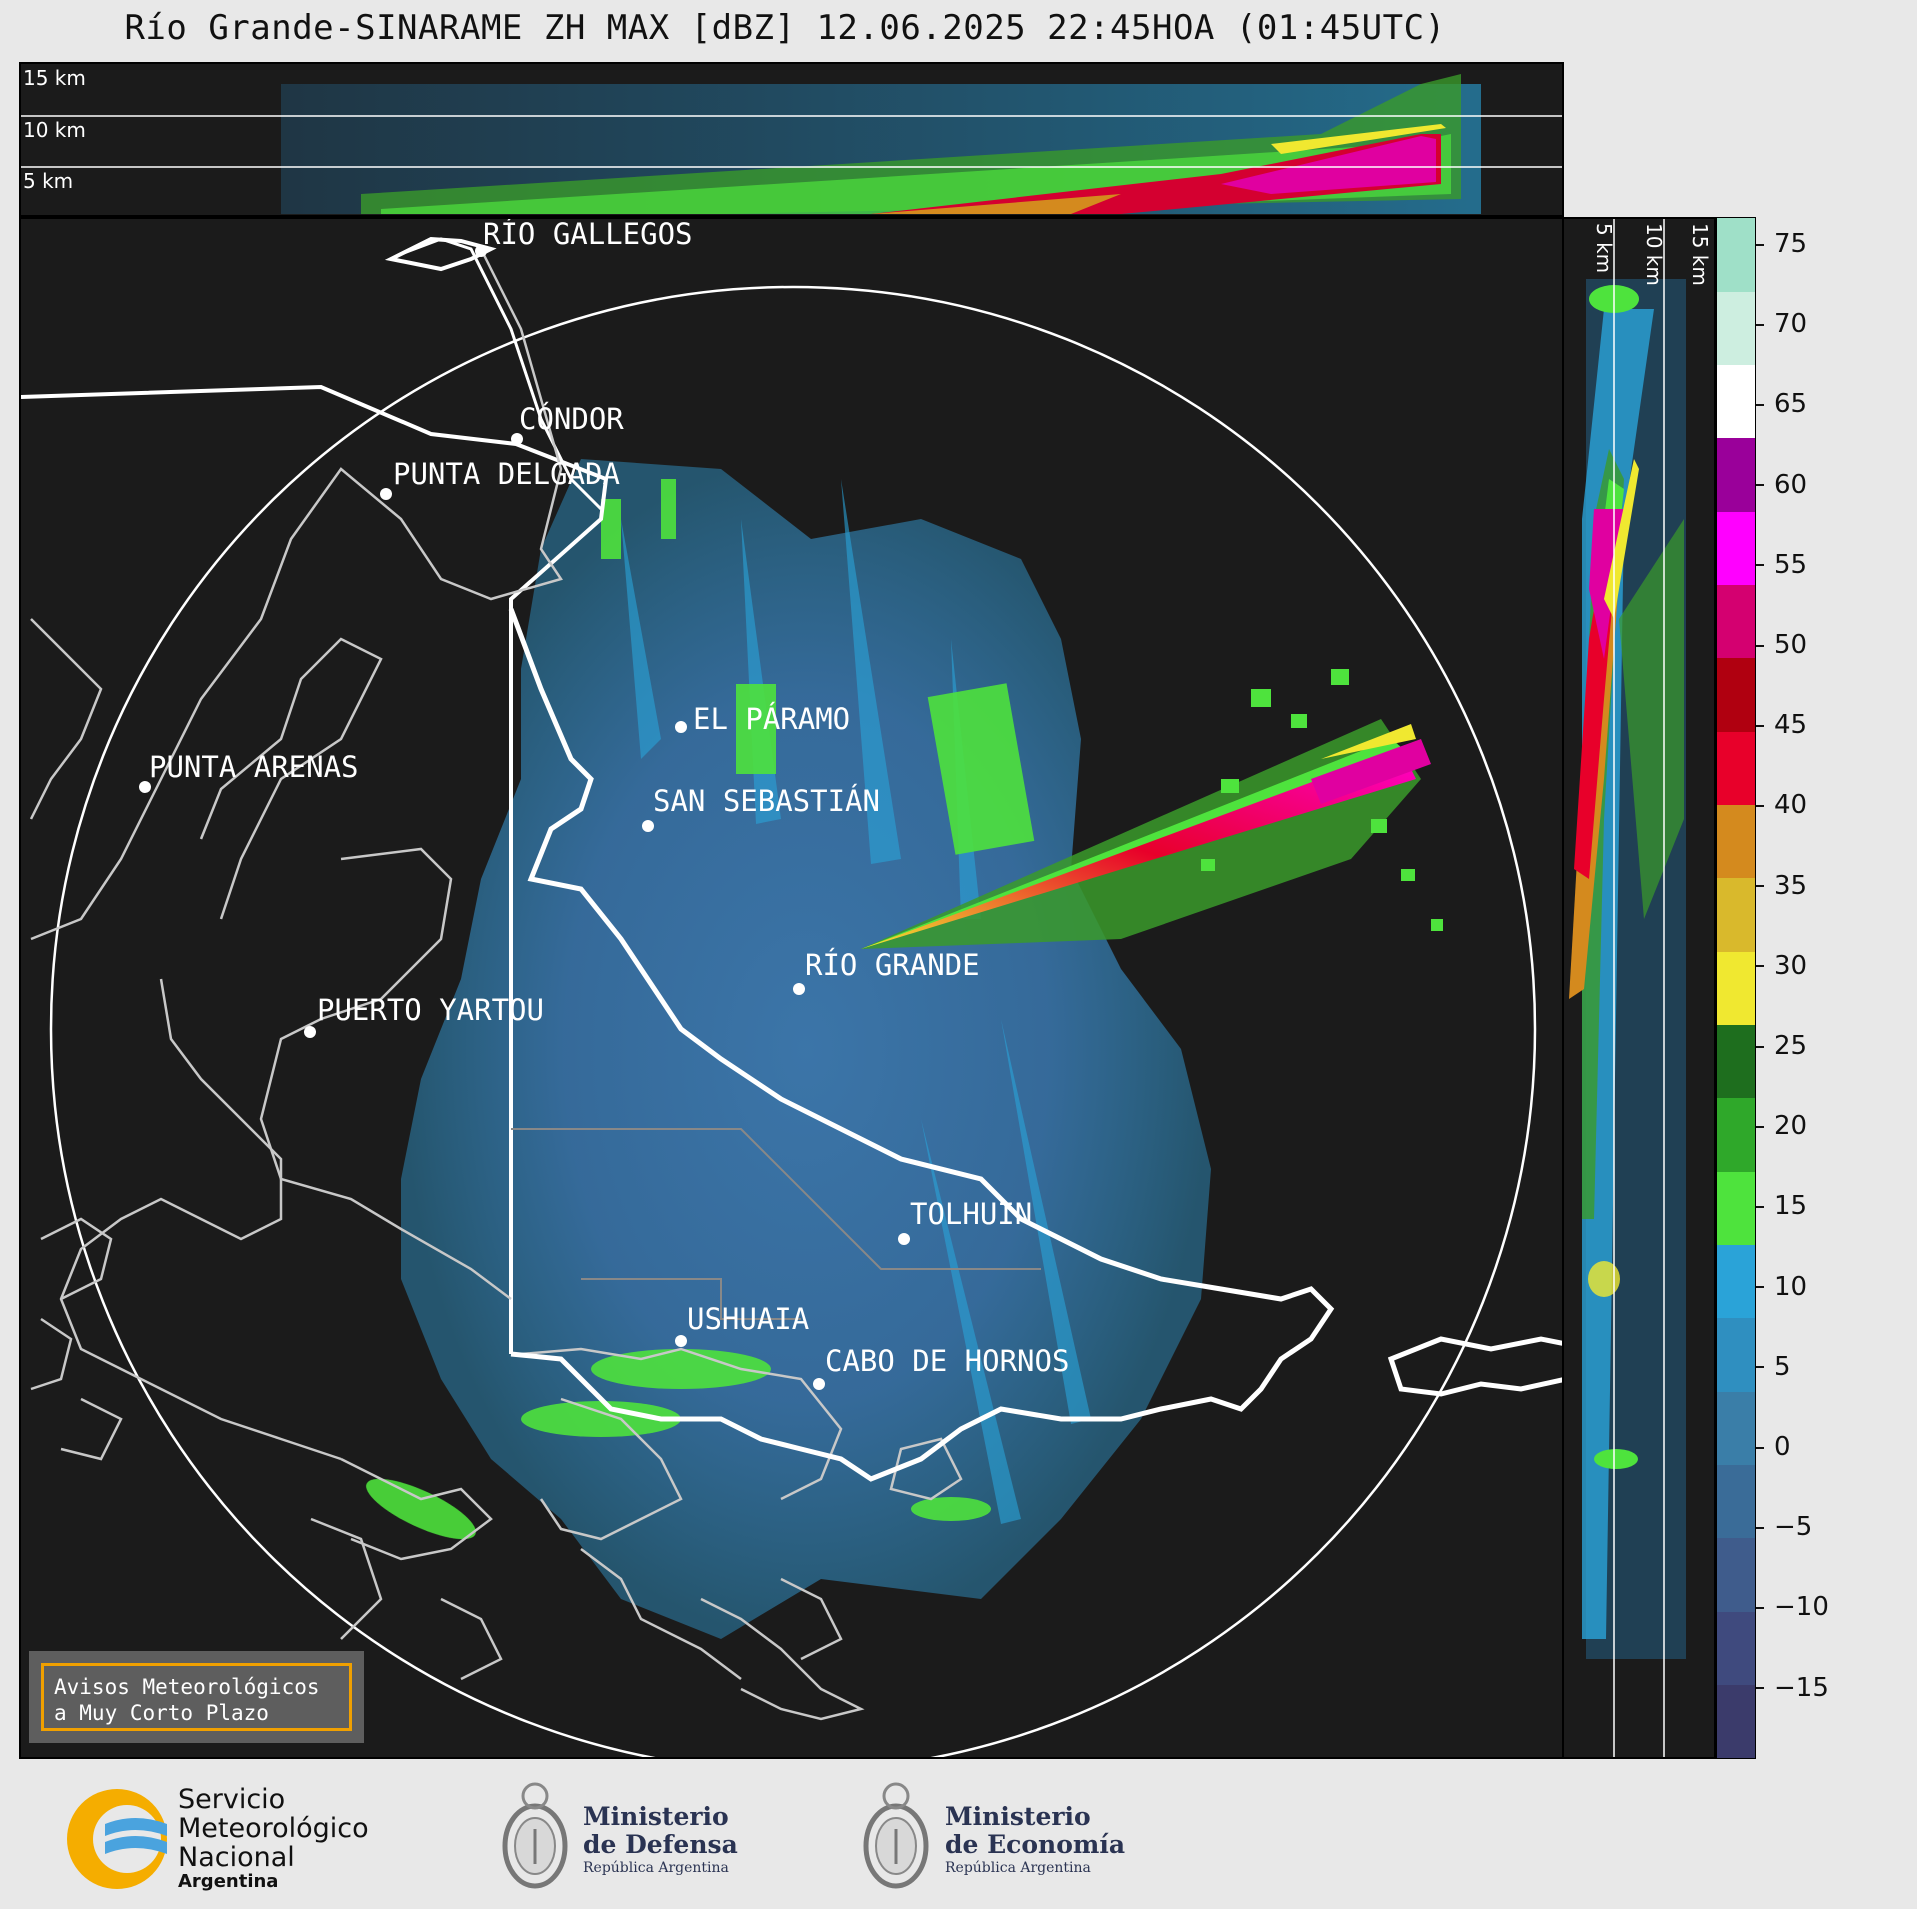 This screenshot has width=1917, height=1909. I want to click on city-label: RÍO GRANDE, so click(892, 965).